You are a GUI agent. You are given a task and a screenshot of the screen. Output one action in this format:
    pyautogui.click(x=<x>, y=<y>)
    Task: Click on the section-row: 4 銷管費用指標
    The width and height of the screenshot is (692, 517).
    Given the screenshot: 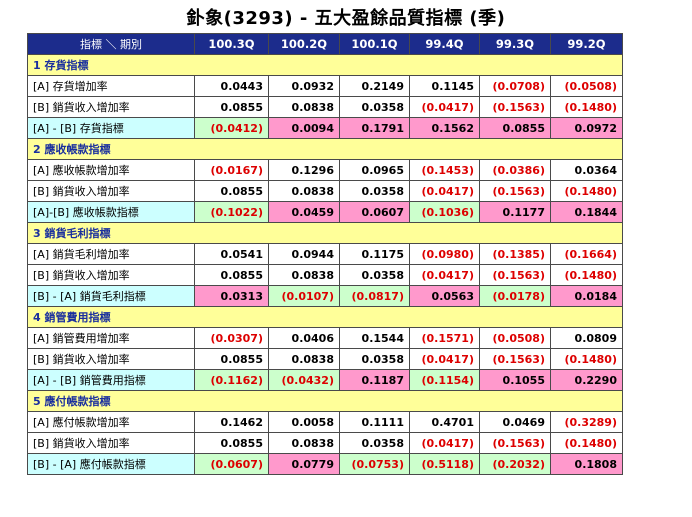 What is the action you would take?
    pyautogui.click(x=325, y=317)
    